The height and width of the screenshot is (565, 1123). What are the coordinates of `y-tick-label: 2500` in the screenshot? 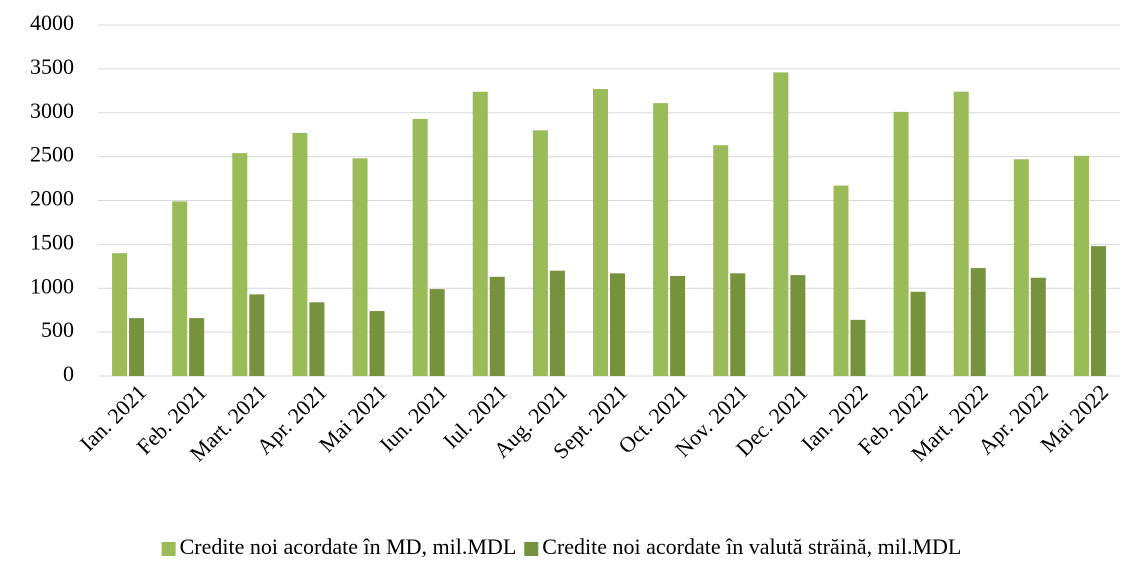 It's located at (52, 154).